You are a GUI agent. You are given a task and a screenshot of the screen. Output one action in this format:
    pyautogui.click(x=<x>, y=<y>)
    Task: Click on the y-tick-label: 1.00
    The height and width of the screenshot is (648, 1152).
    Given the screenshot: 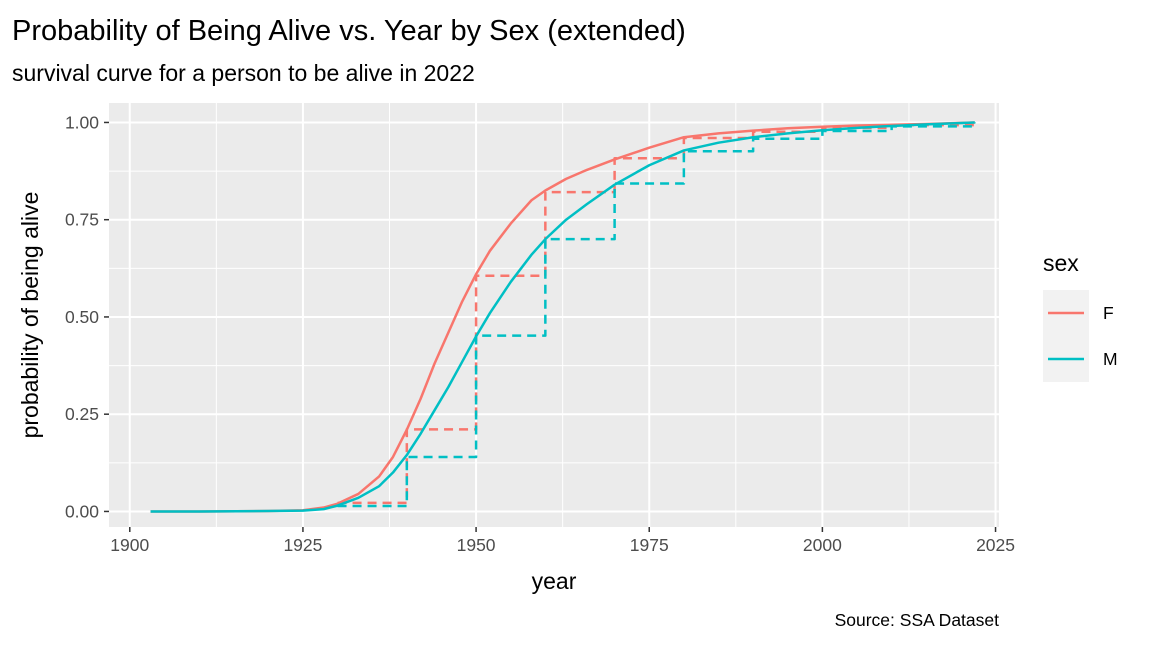 What is the action you would take?
    pyautogui.click(x=82, y=122)
    